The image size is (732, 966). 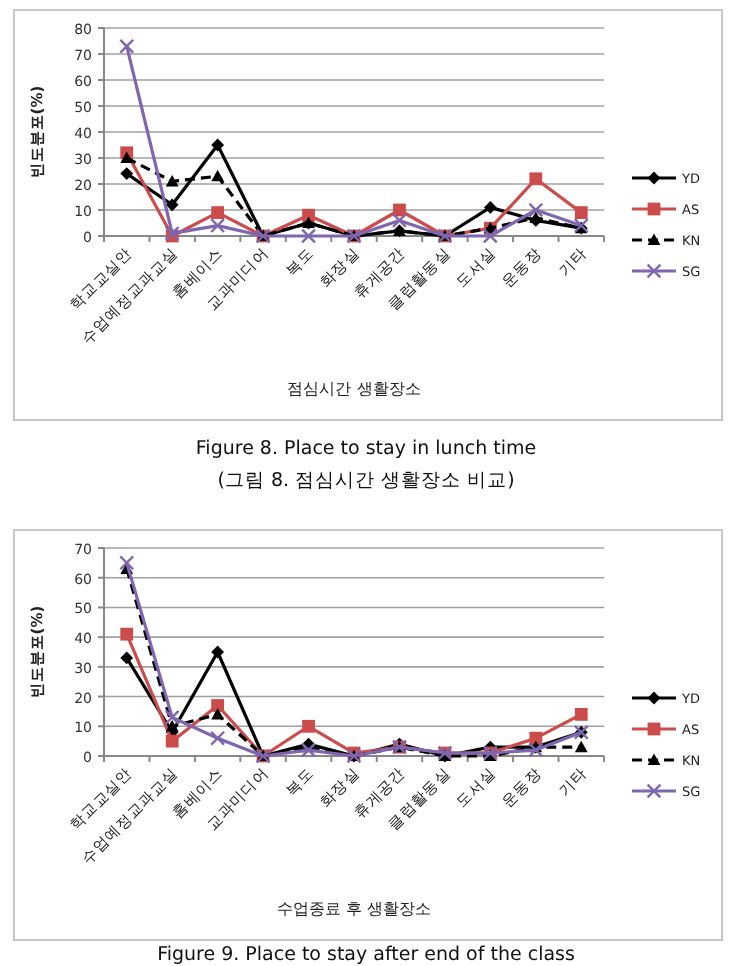 I want to click on caption: Figure 8. Place to stay in lunch time, so click(x=366, y=449).